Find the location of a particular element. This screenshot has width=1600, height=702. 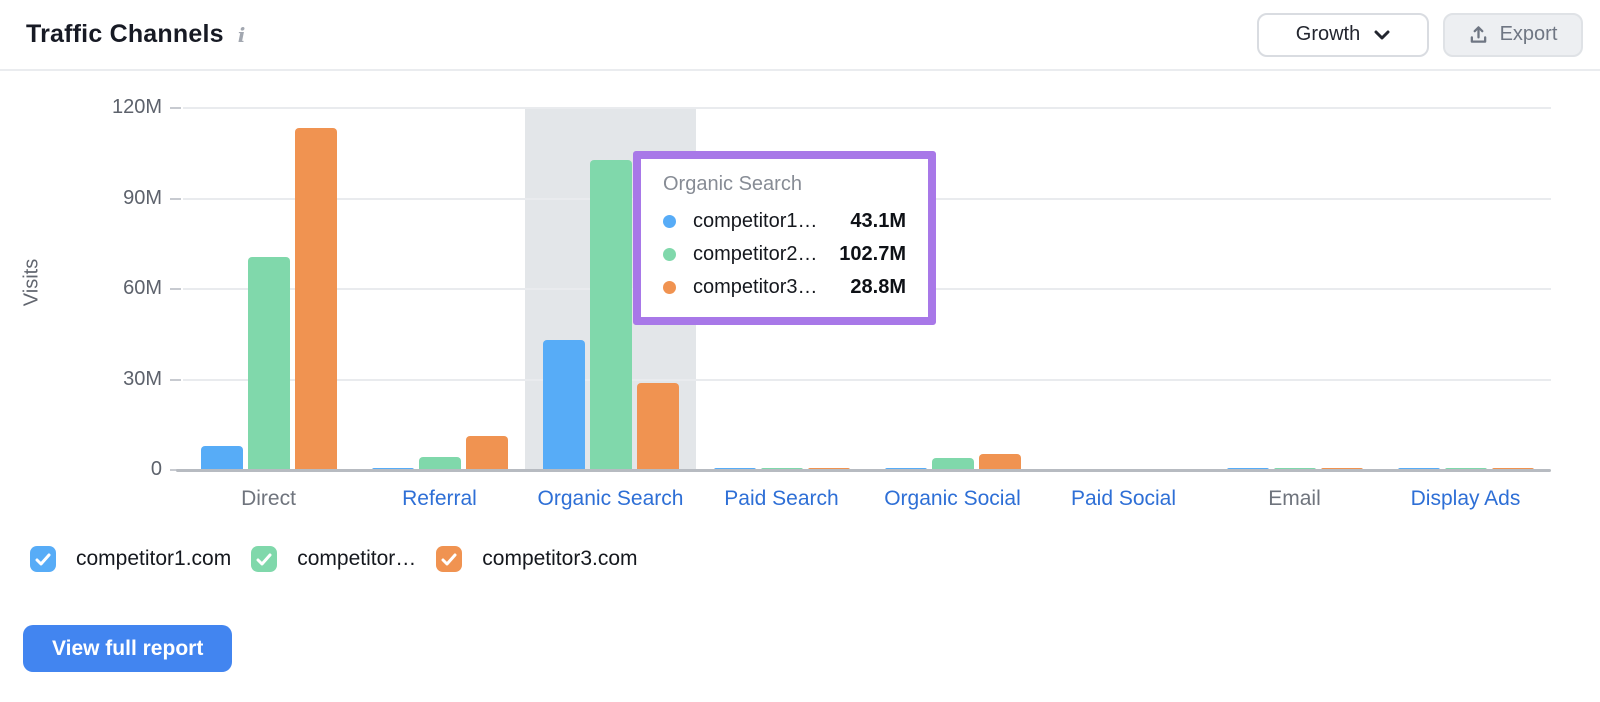

title-wrap: Traffic Channels i is located at coordinates (135, 34).